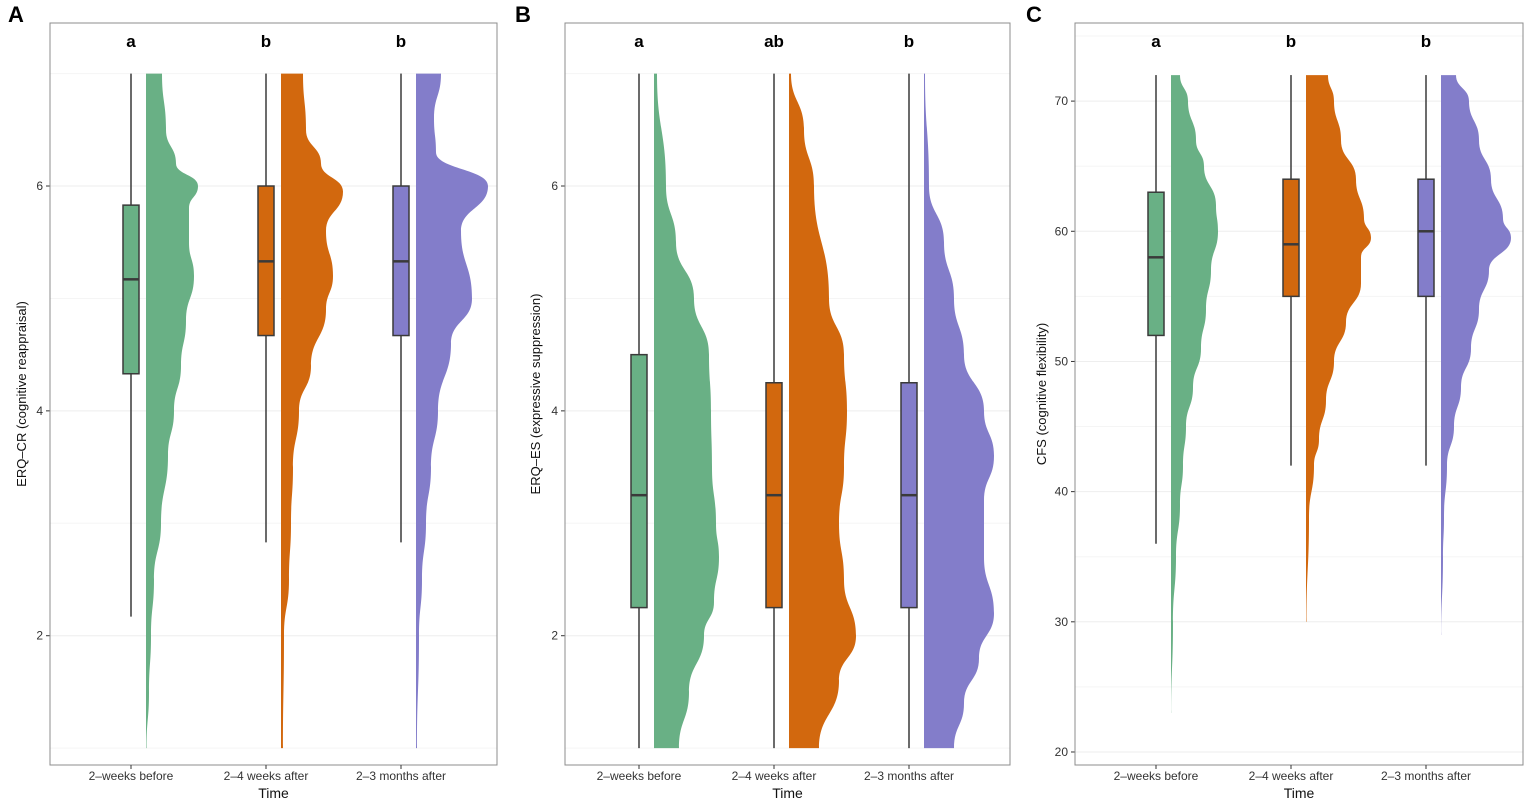 The height and width of the screenshot is (805, 1535). What do you see at coordinates (1062, 101) in the screenshot?
I see `y-tick-label: 70` at bounding box center [1062, 101].